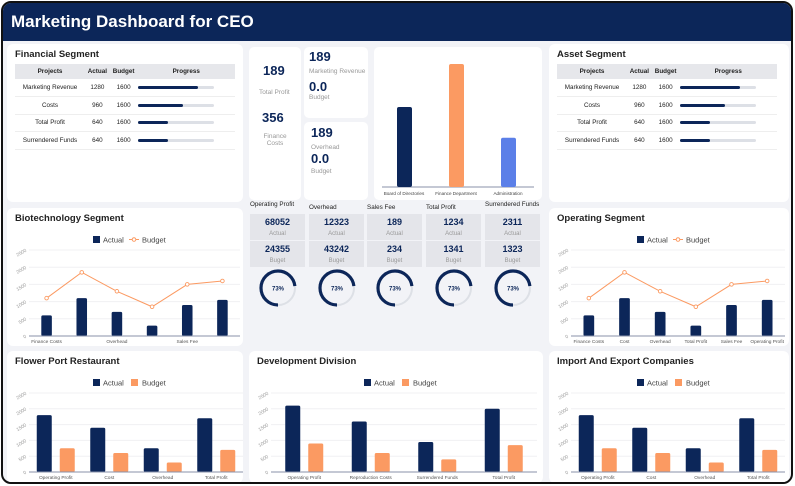  What do you see at coordinates (397, 22) in the screenshot?
I see `page-title: Marketing Dashboard for CEO` at bounding box center [397, 22].